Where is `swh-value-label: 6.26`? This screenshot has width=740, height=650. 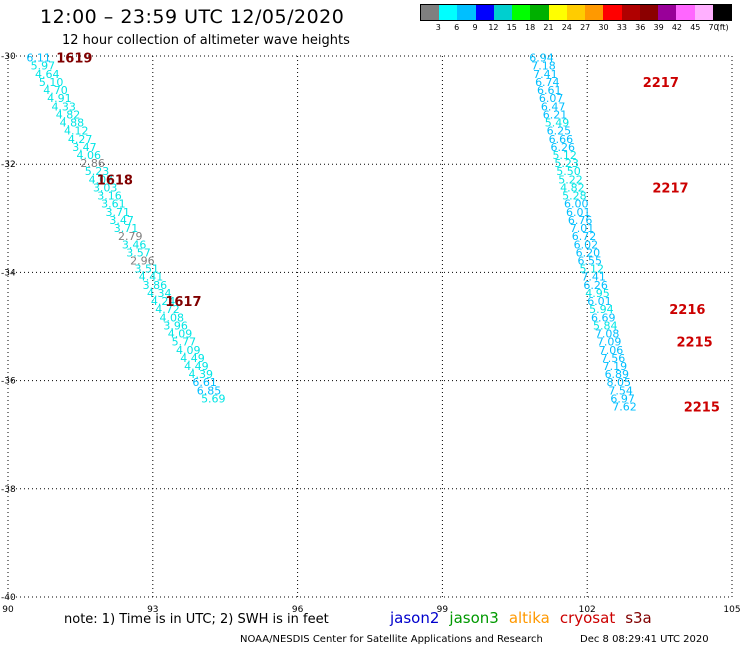 swh-value-label: 6.26 is located at coordinates (595, 285).